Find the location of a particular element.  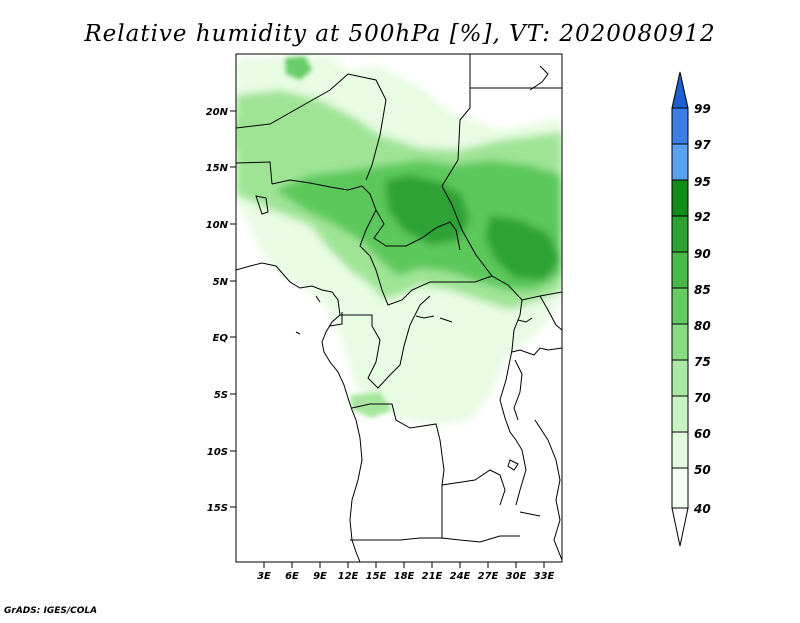

colorbar-label: 75 is located at coordinates (702, 362).